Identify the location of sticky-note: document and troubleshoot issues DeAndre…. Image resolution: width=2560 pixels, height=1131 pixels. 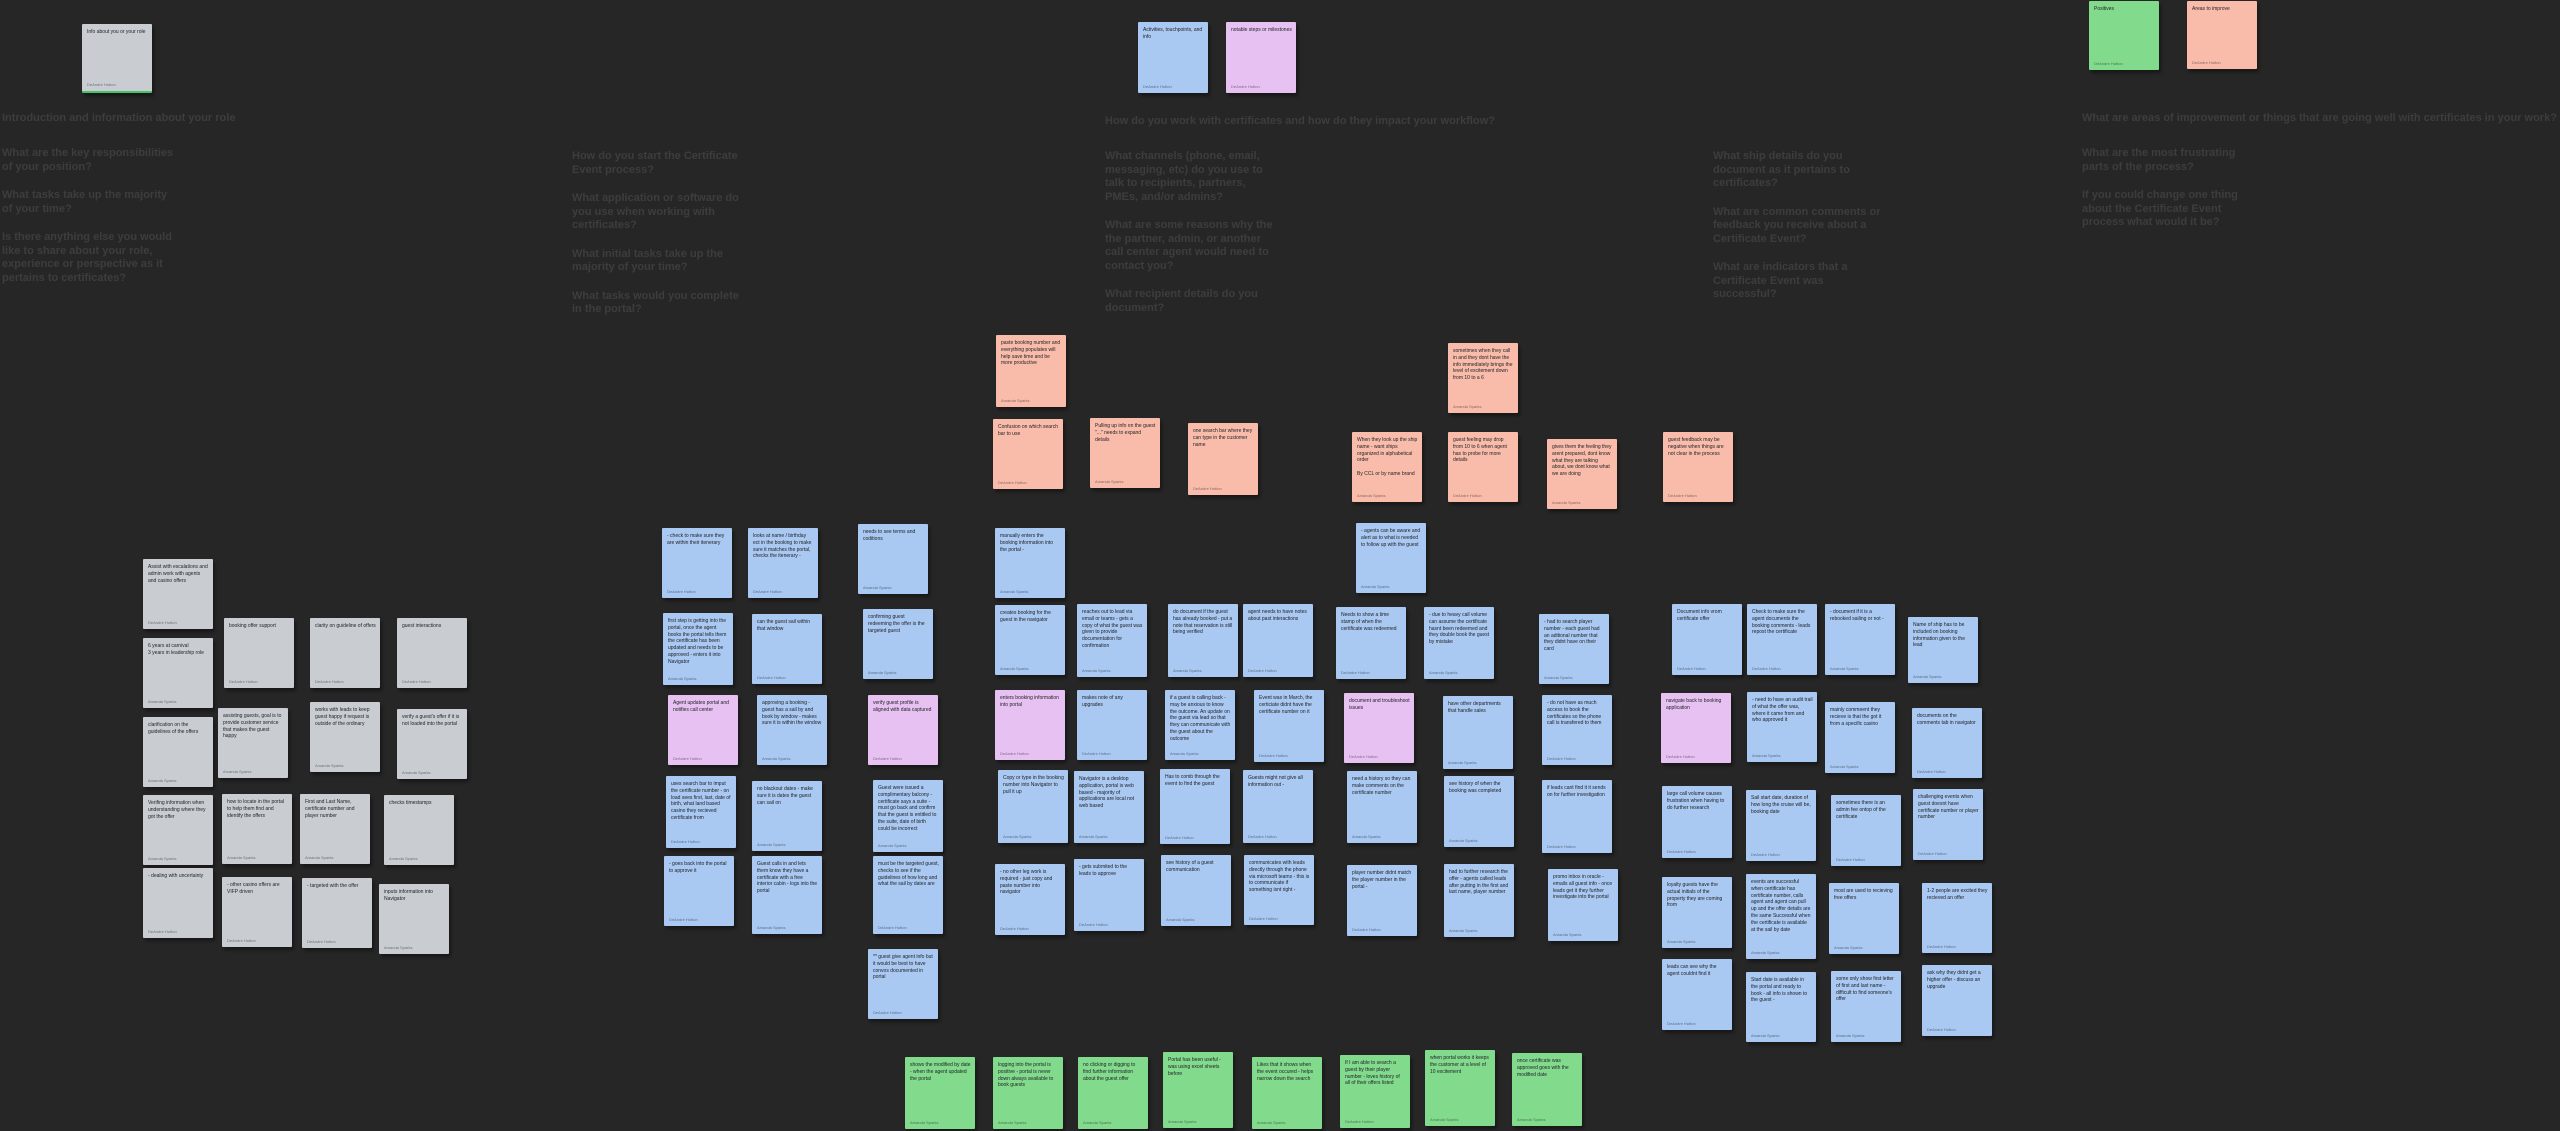
(1379, 728).